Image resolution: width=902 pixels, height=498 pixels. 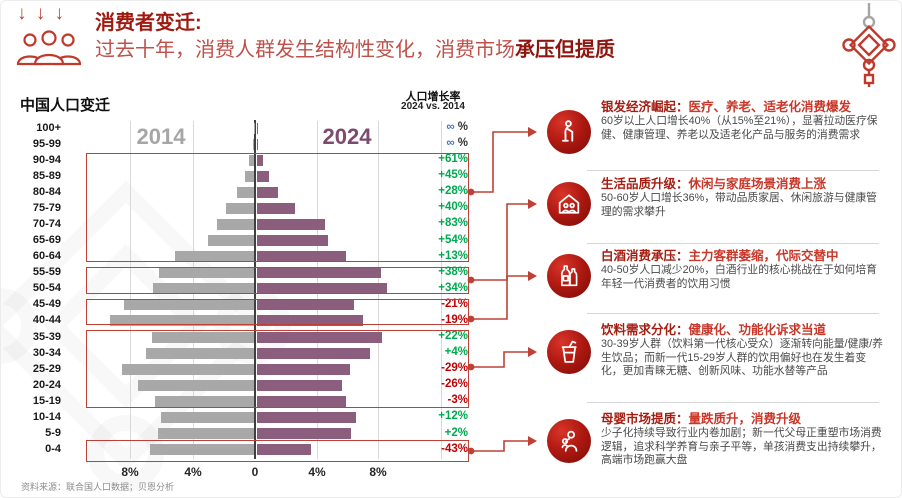 What do you see at coordinates (453, 223) in the screenshot?
I see `growth-value: +83%` at bounding box center [453, 223].